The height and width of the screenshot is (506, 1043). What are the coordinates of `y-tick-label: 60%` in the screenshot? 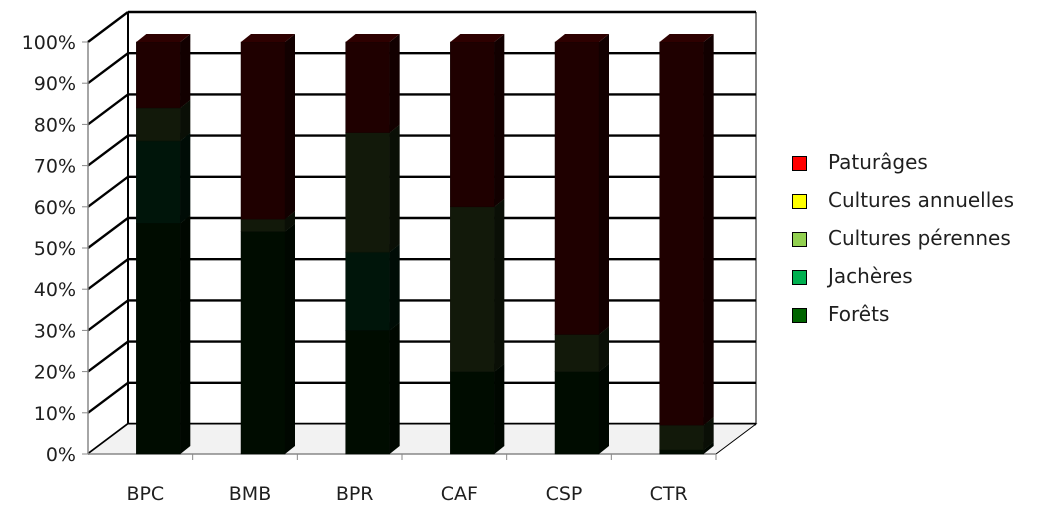 It's located at (55, 208).